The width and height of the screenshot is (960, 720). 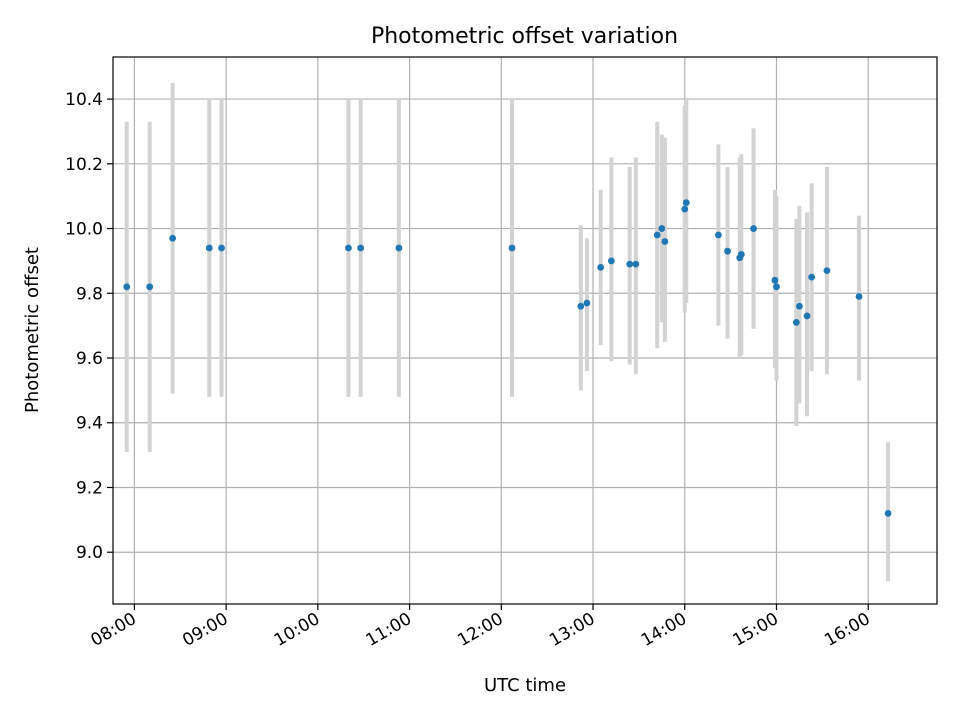 What do you see at coordinates (89, 294) in the screenshot?
I see `y-tick-label: 9.8` at bounding box center [89, 294].